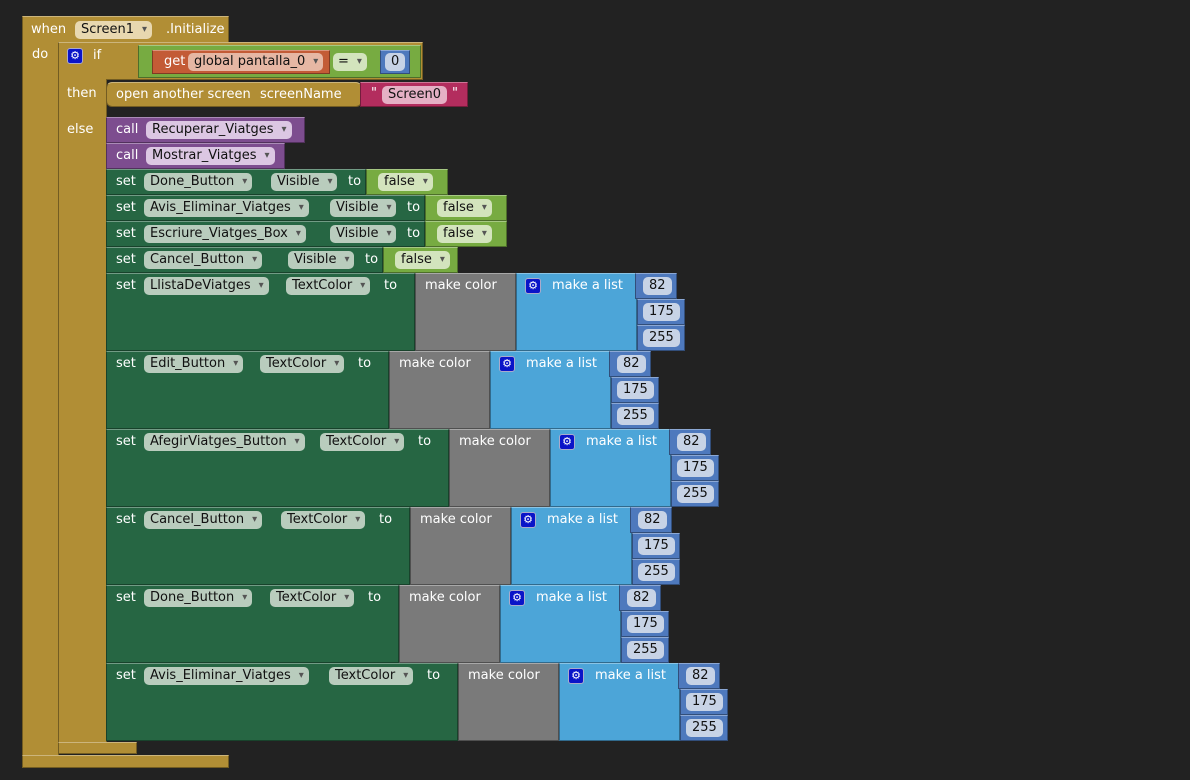 The width and height of the screenshot is (1190, 780). Describe the element at coordinates (256, 62) in the screenshot. I see `variable-dropdown: global pantalla_0` at that location.